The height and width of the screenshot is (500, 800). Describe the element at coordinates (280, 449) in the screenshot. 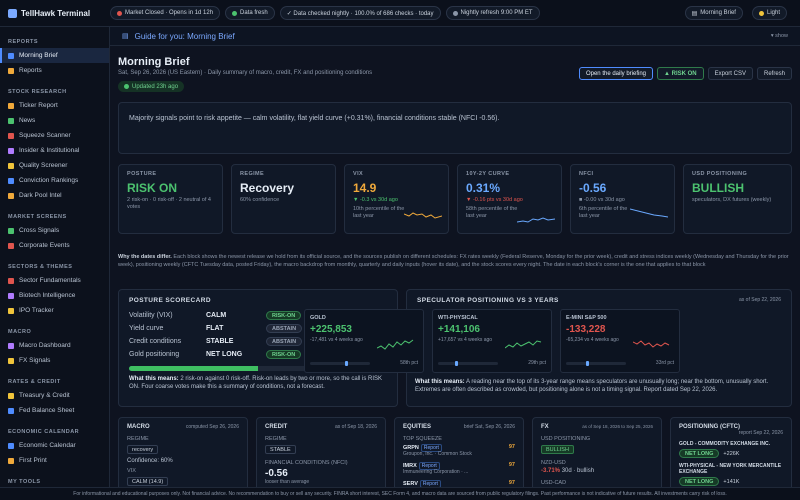

I see `credit-regime-badge: STABLE` at that location.